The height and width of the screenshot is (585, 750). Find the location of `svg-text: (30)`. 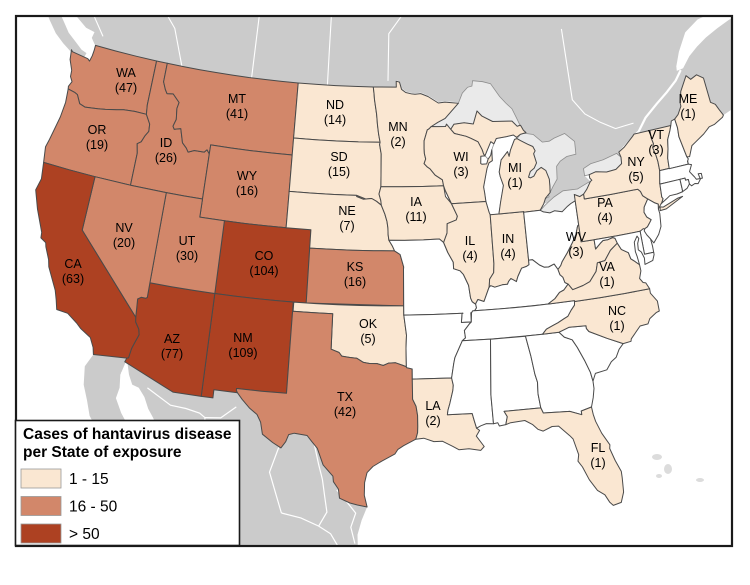

svg-text: (30) is located at coordinates (187, 256).